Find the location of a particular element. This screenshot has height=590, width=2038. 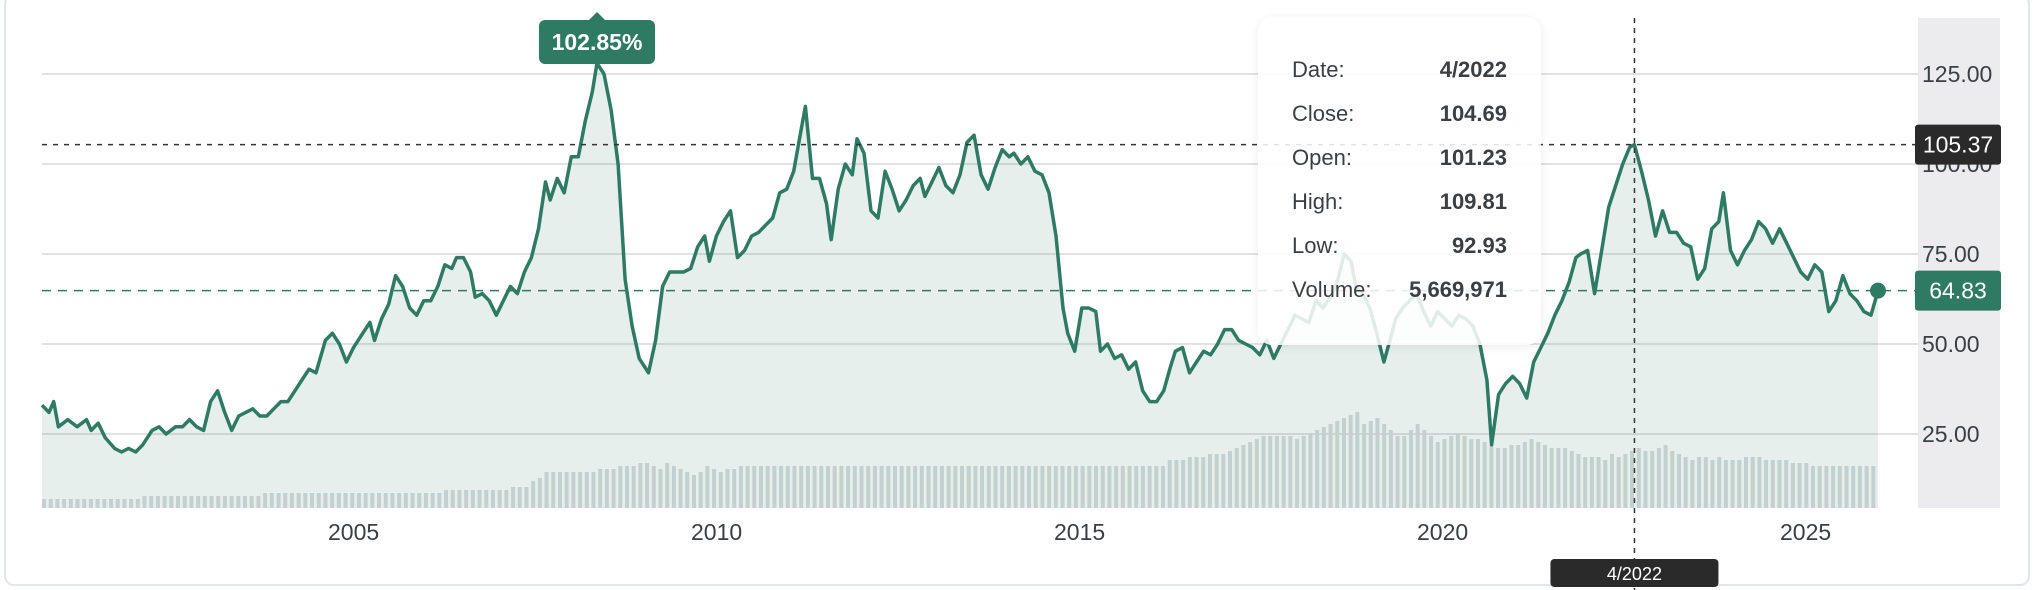

y-axis-panel is located at coordinates (1959, 263).